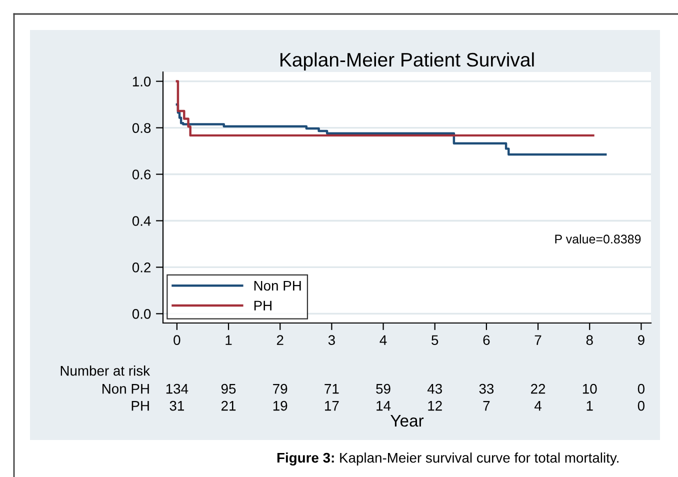 The width and height of the screenshot is (678, 477). I want to click on y-tick-label: 1.0, so click(141, 81).